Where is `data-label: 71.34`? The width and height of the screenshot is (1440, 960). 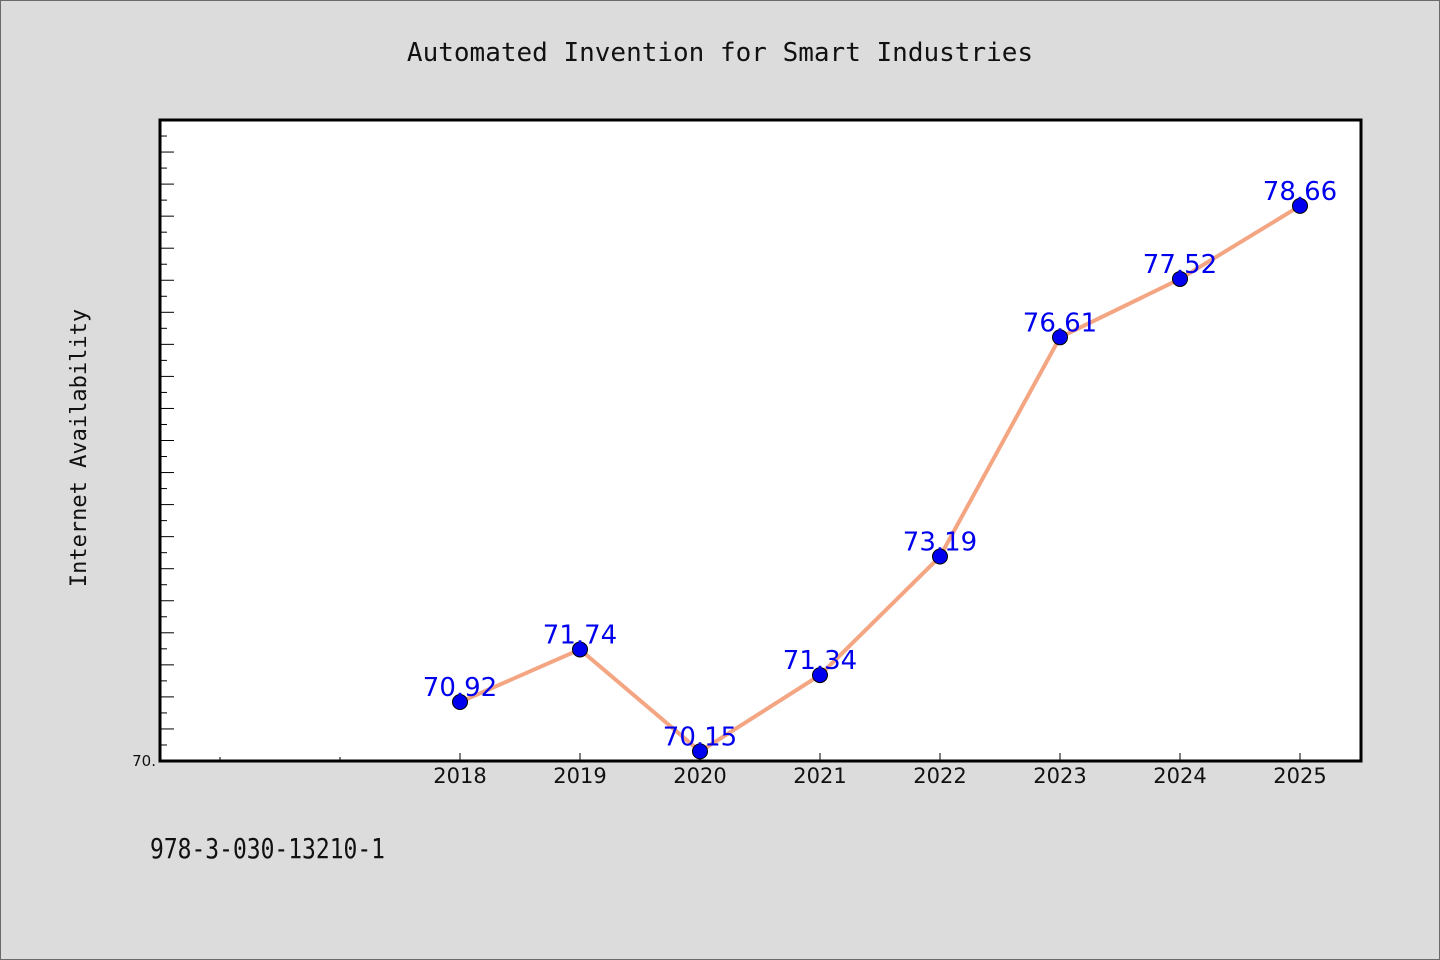 data-label: 71.34 is located at coordinates (820, 661).